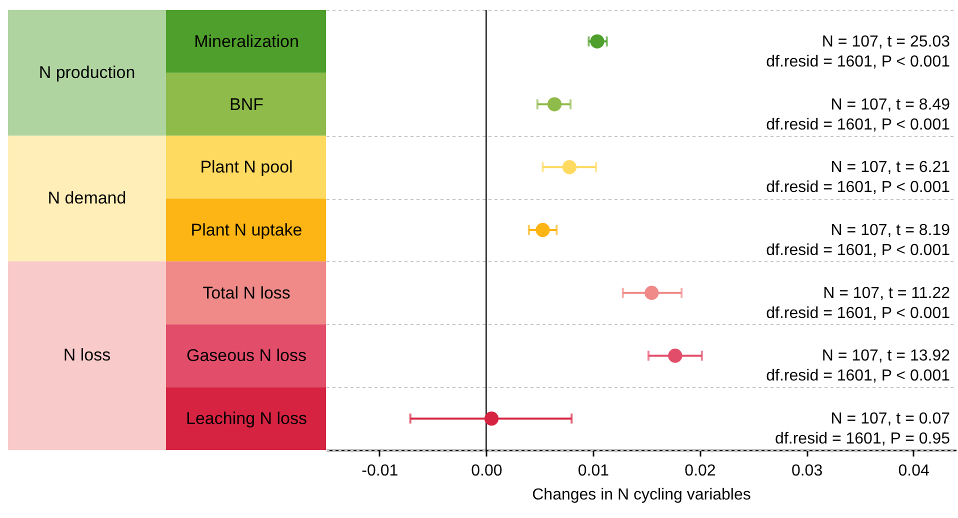 The width and height of the screenshot is (958, 518). I want to click on x-tick-label: 0.04, so click(914, 471).